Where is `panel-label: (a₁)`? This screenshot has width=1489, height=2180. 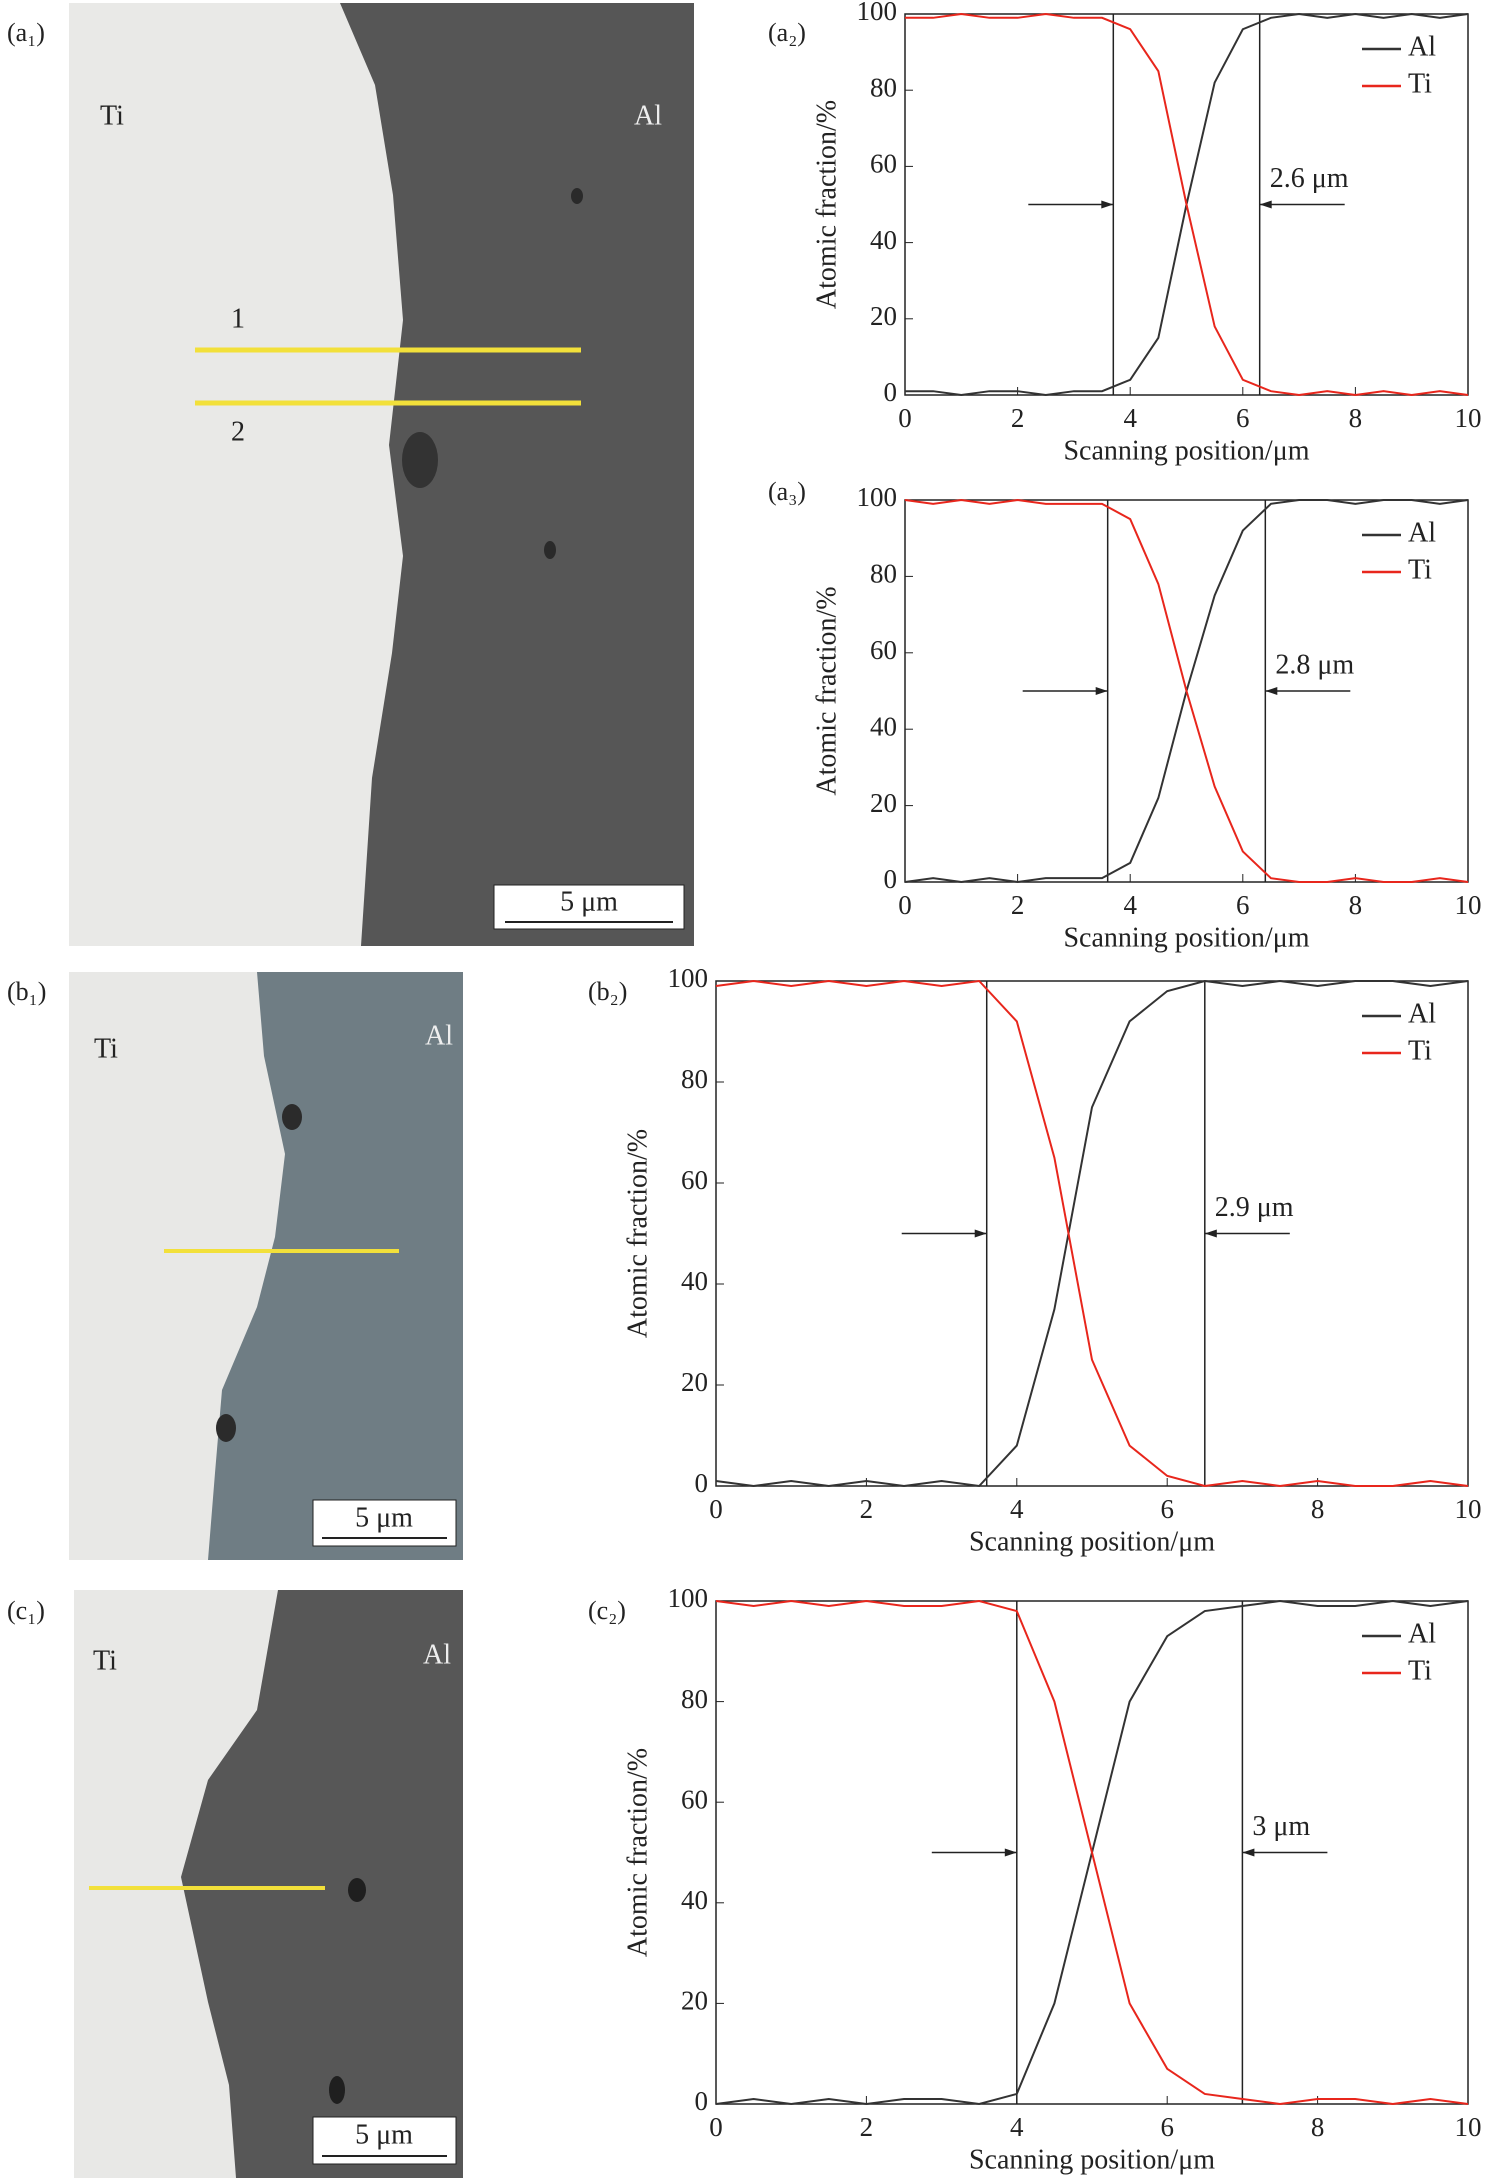
panel-label: (a₁) is located at coordinates (26, 32).